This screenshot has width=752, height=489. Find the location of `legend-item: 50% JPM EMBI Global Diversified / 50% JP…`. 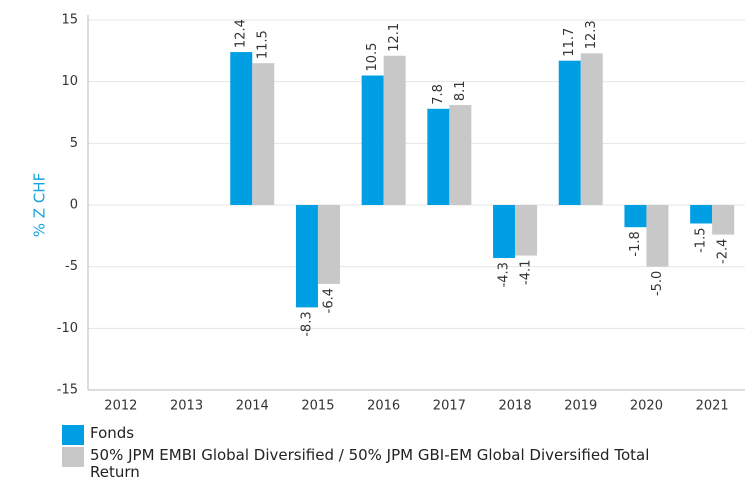

legend-item: 50% JPM EMBI Global Diversified / 50% JP… is located at coordinates (382, 464).